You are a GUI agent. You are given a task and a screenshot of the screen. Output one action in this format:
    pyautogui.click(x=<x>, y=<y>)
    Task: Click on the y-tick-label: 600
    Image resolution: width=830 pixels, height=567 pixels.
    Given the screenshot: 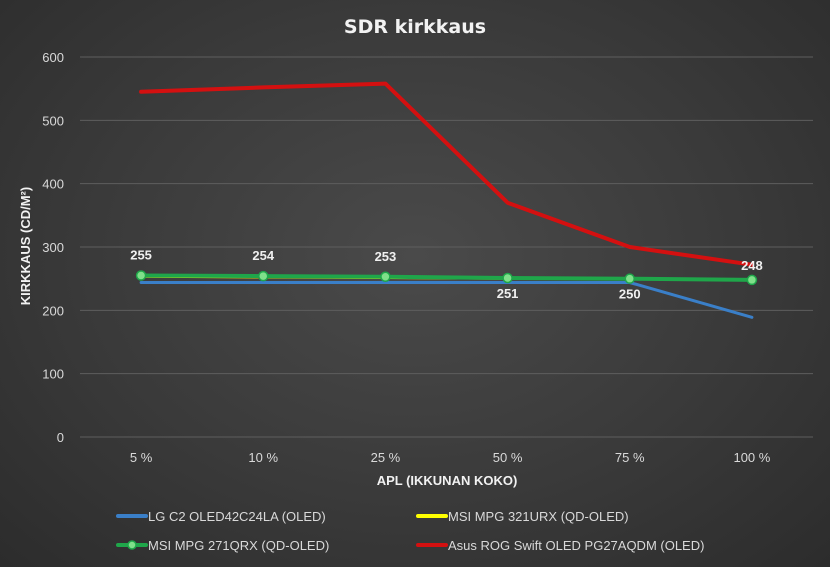 What is the action you would take?
    pyautogui.click(x=53, y=57)
    